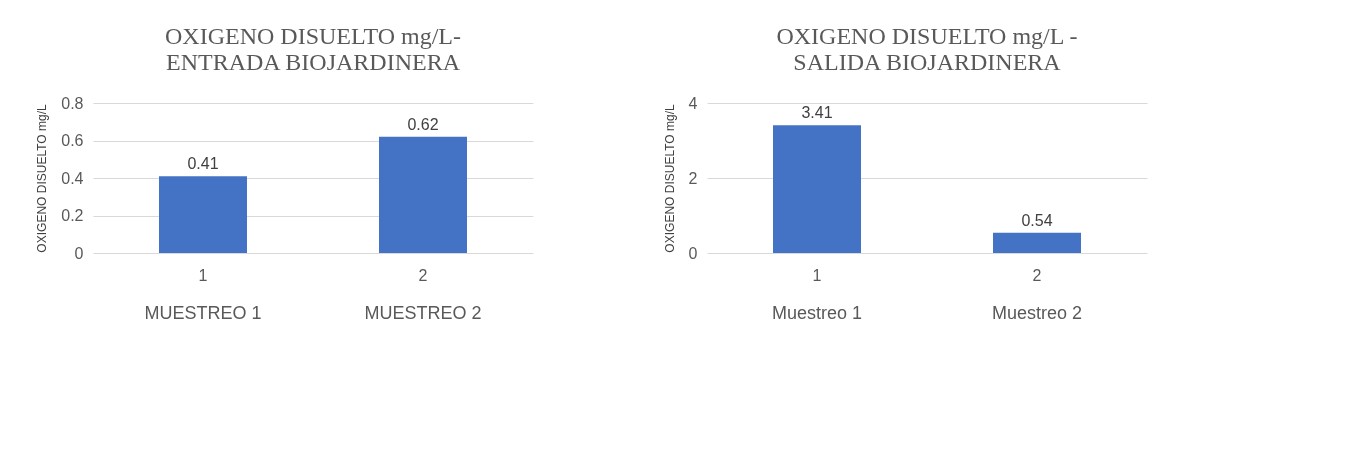 Image resolution: width=1353 pixels, height=474 pixels. What do you see at coordinates (1037, 220) in the screenshot?
I see `data-label: 0.54` at bounding box center [1037, 220].